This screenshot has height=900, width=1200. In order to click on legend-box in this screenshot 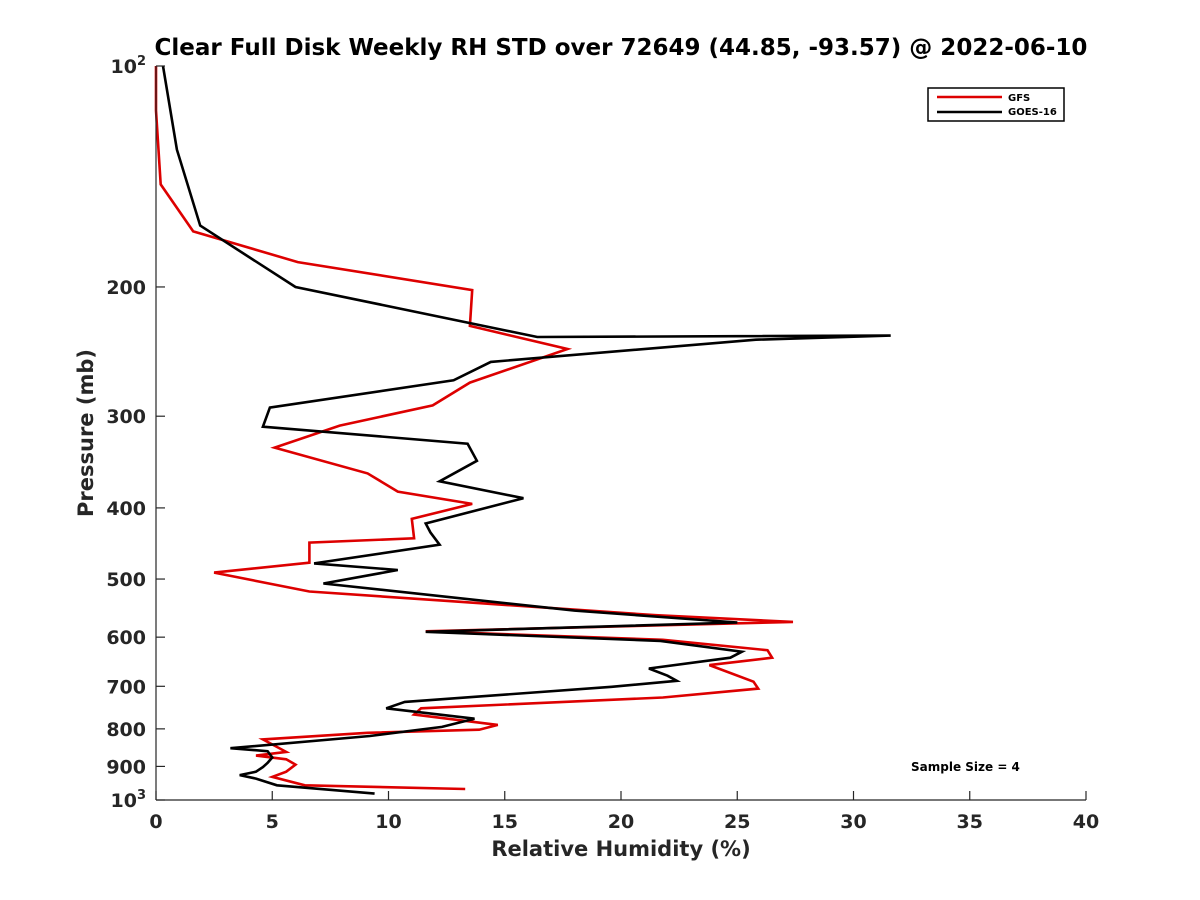, I will do `click(996, 104)`.